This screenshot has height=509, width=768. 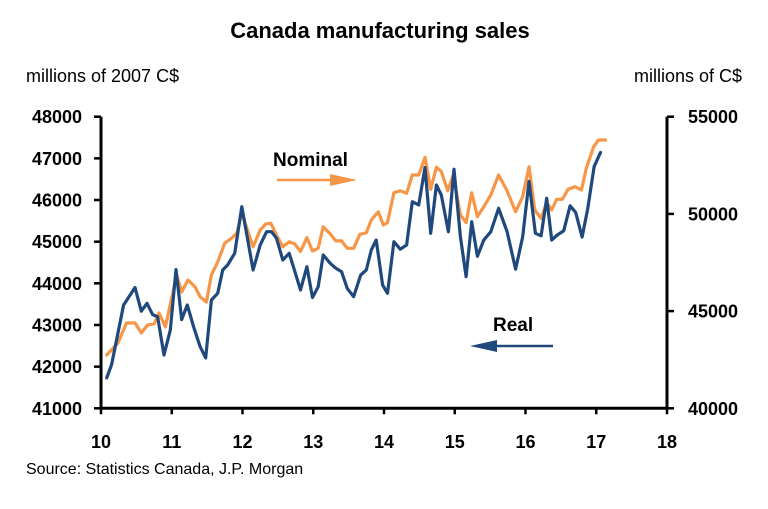 I want to click on real-arrow-head, so click(x=483, y=346).